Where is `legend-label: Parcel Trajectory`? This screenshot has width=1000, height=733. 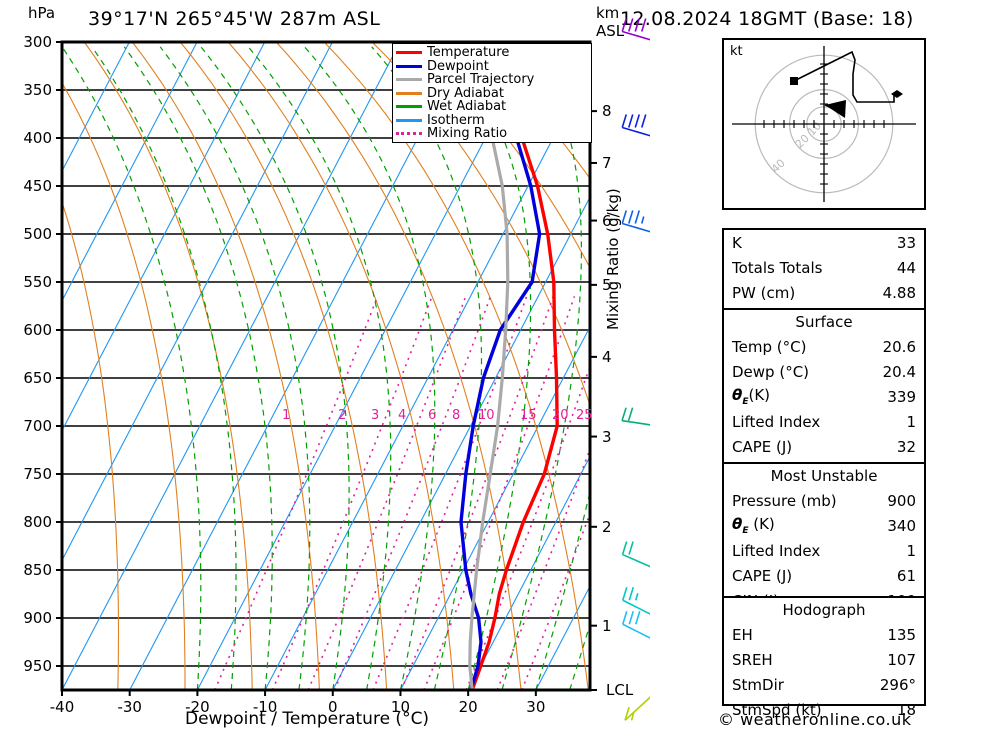 legend-label: Parcel Trajectory is located at coordinates (481, 80).